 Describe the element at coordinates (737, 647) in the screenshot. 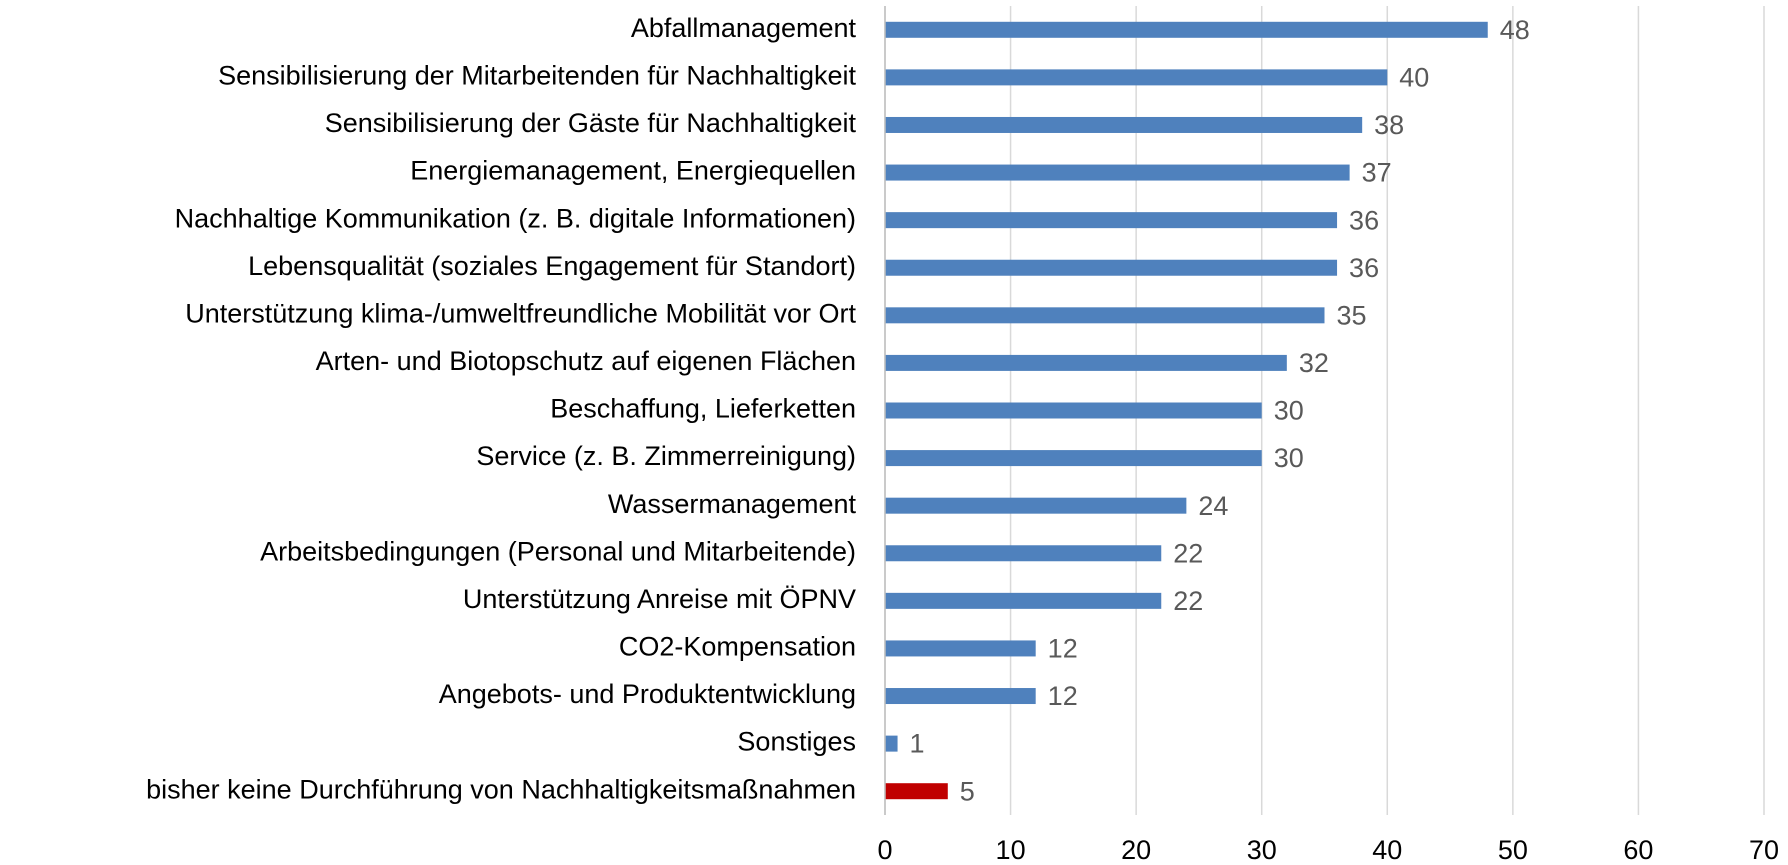

I see `category-label: CO2-Kompensation` at that location.